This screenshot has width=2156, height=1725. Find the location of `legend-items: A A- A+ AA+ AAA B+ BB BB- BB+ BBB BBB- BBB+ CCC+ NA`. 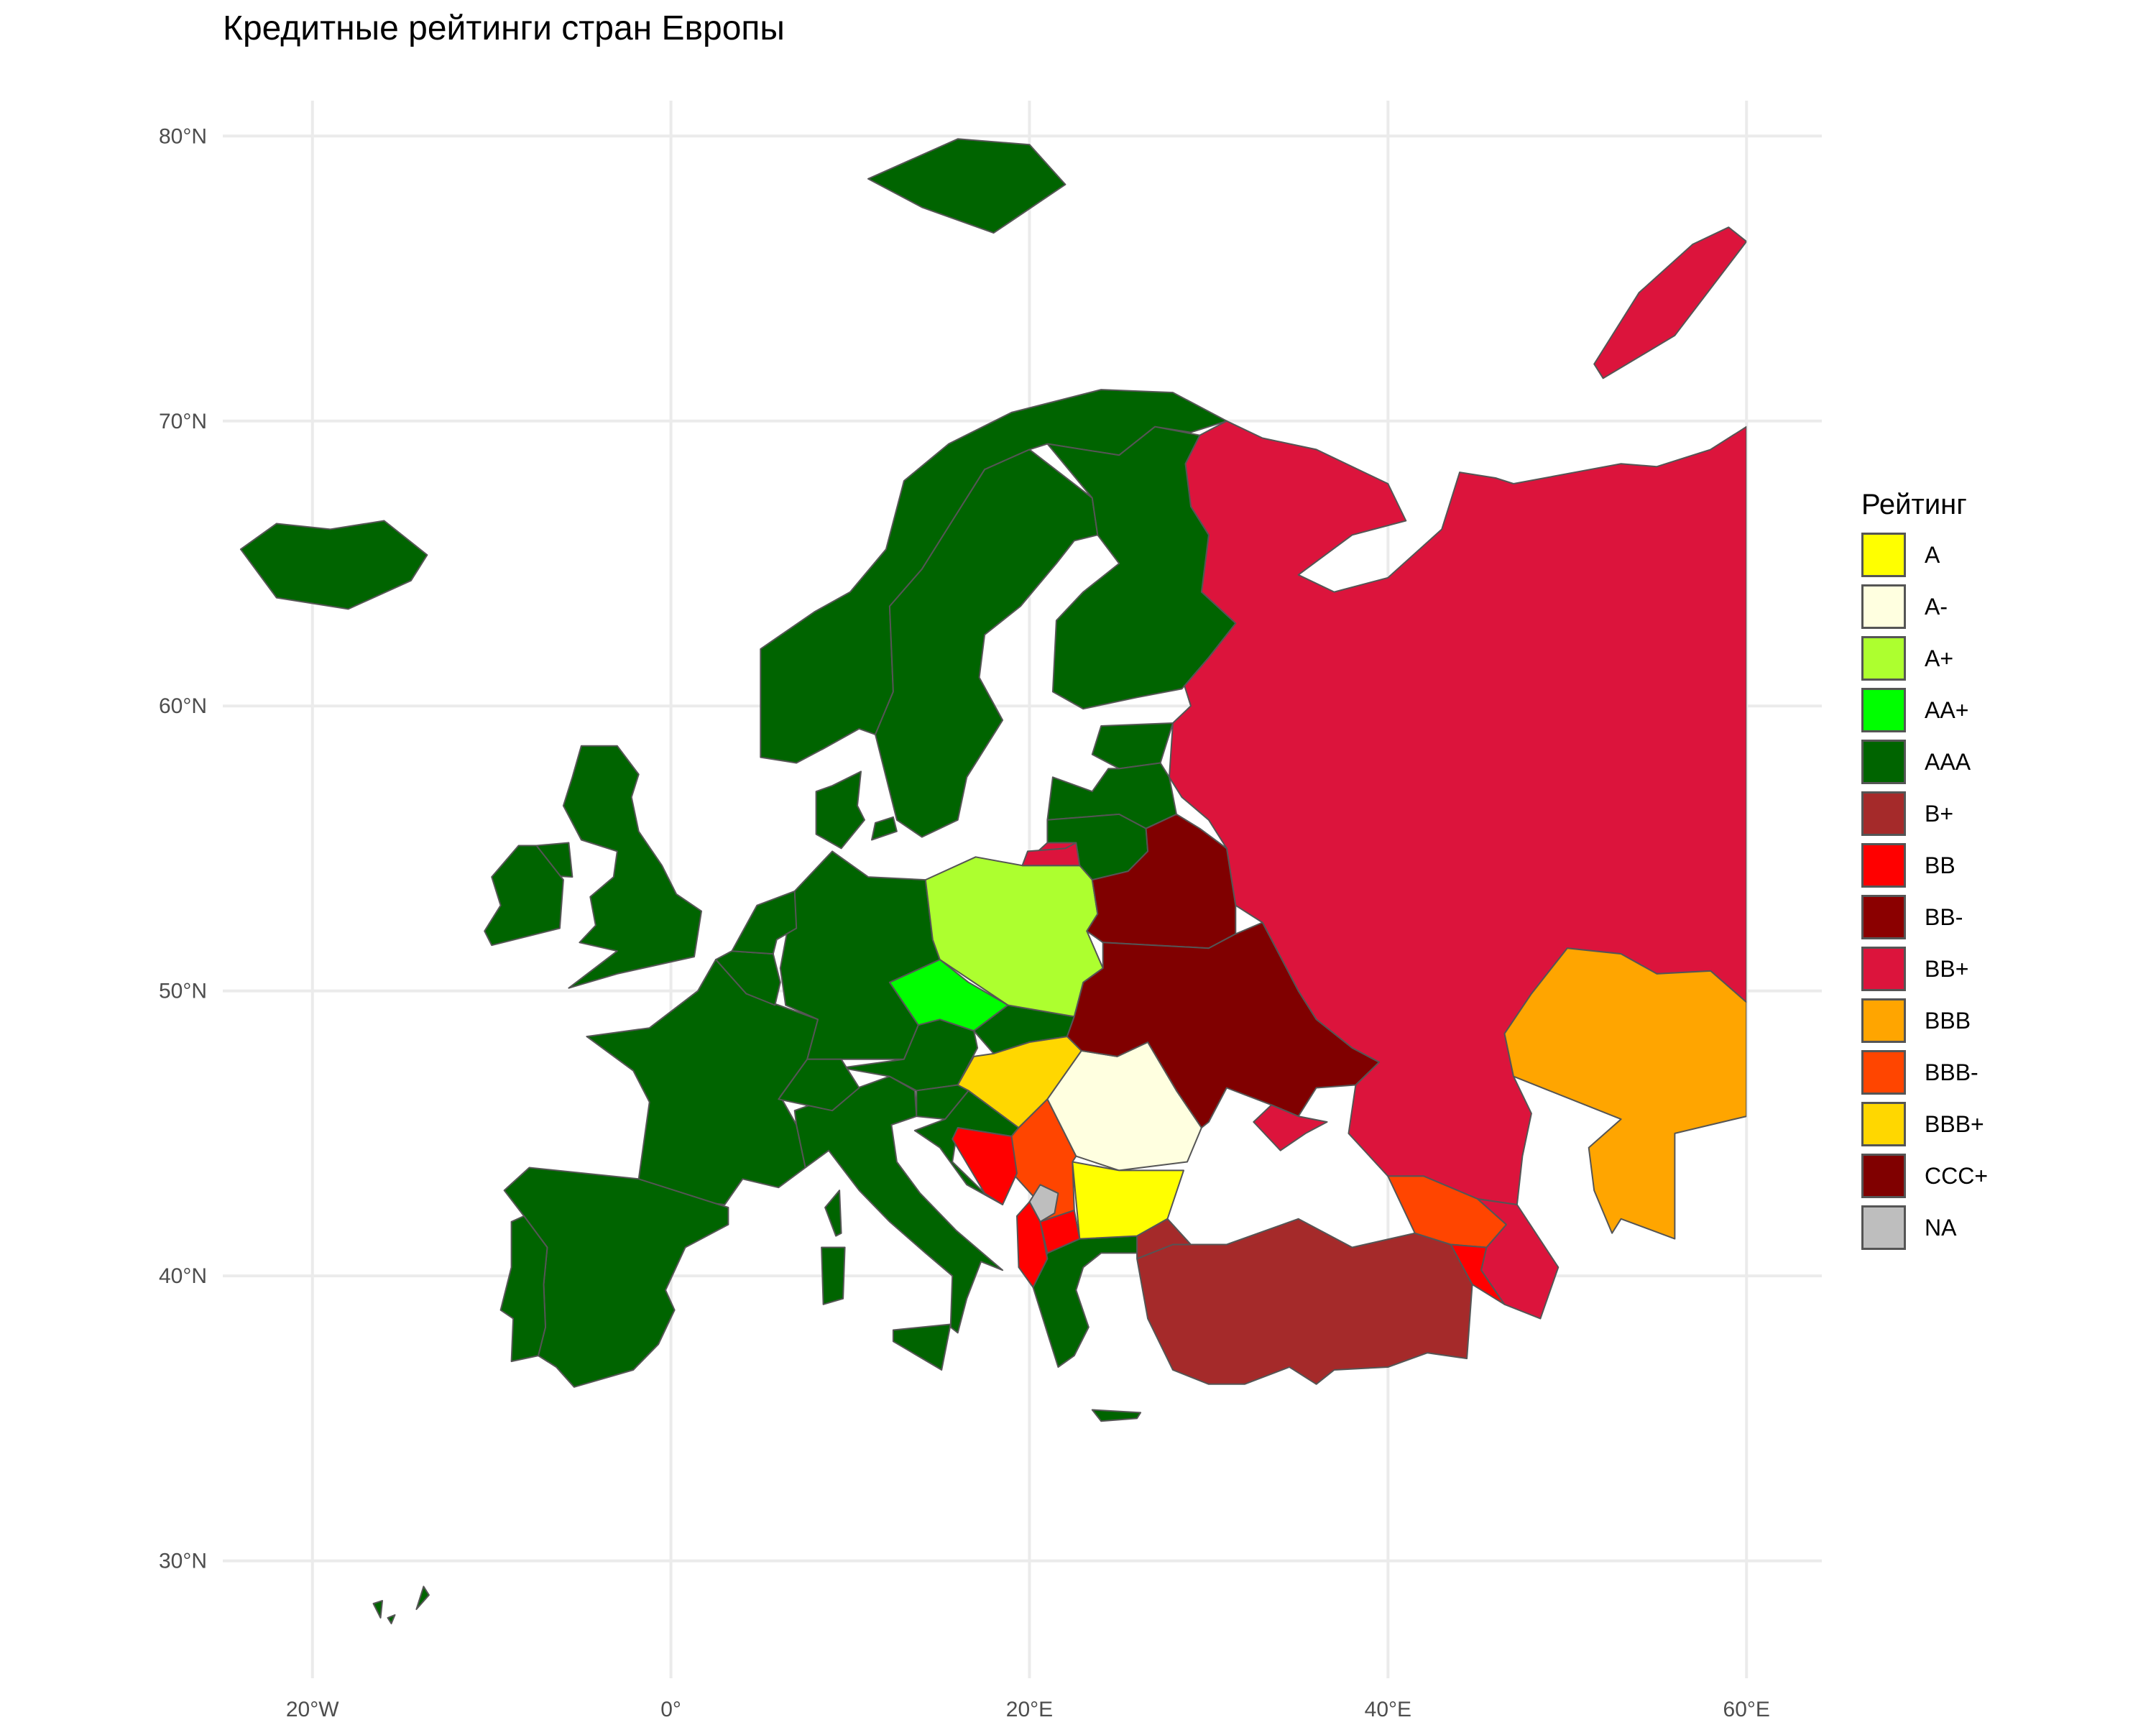

legend-items: A A- A+ AA+ AAA B+ BB BB- BB+ BBB BBB- BBB+ CCC+ NA is located at coordinates (1991, 891).